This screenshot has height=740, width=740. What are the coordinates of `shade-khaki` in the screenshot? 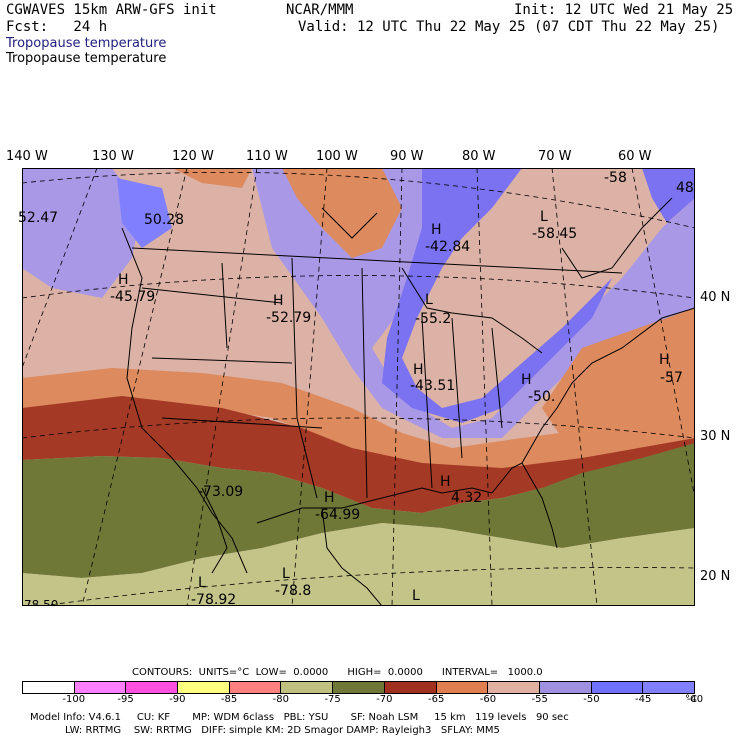 It's located at (358, 564).